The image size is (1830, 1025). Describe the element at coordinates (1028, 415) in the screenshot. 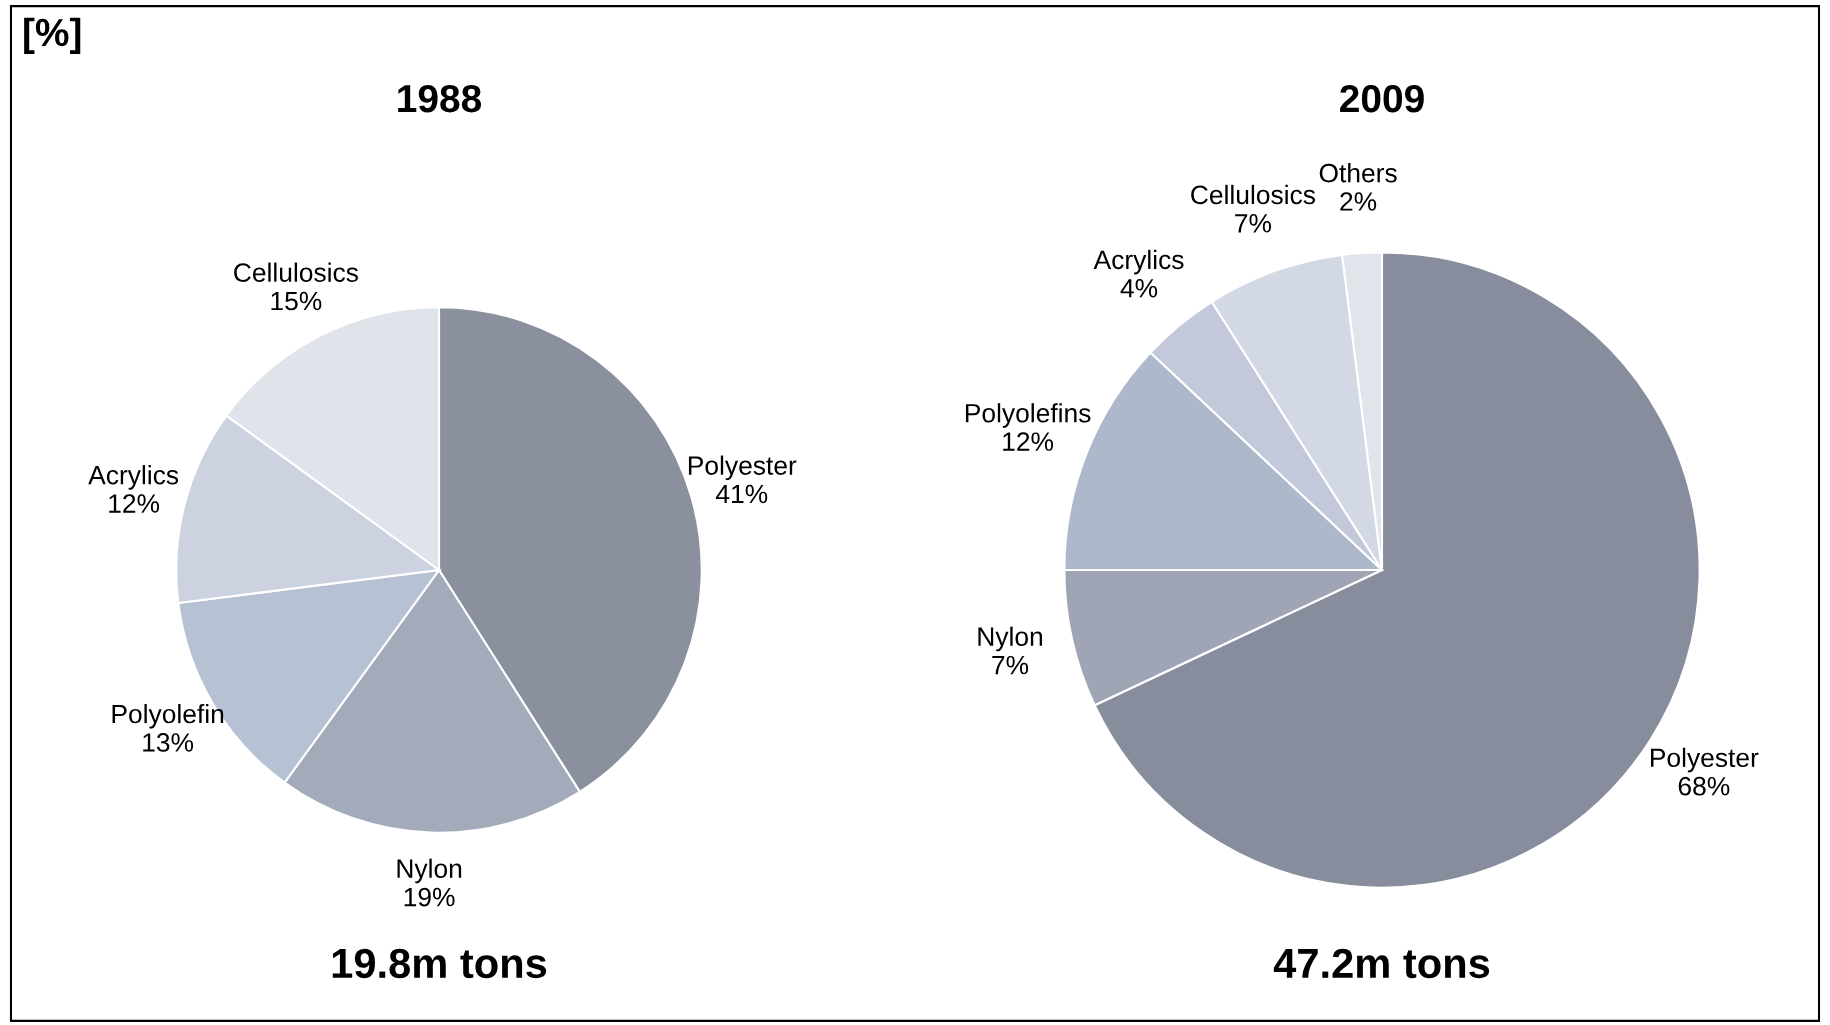

I see `slice-label: Polyolefins` at that location.